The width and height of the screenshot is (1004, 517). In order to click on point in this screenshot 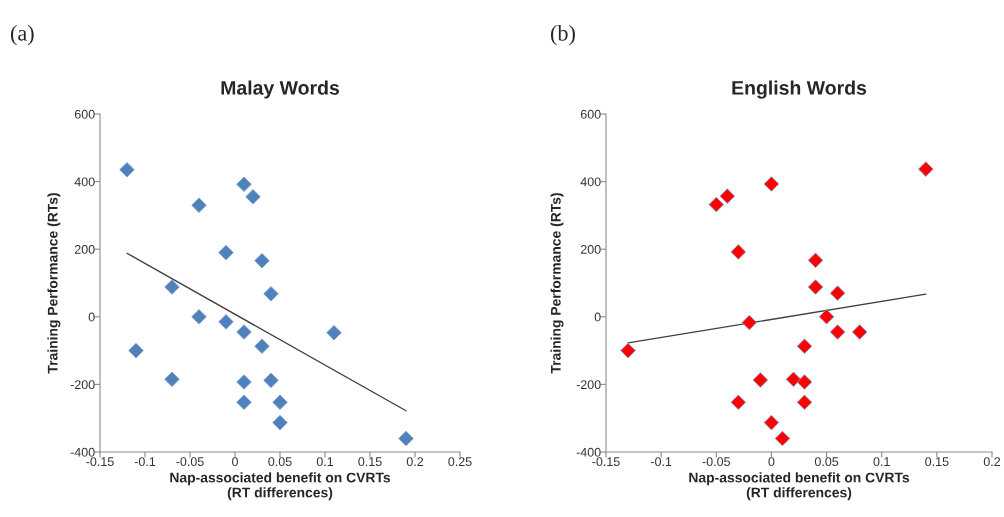, I will do `click(244, 382)`.